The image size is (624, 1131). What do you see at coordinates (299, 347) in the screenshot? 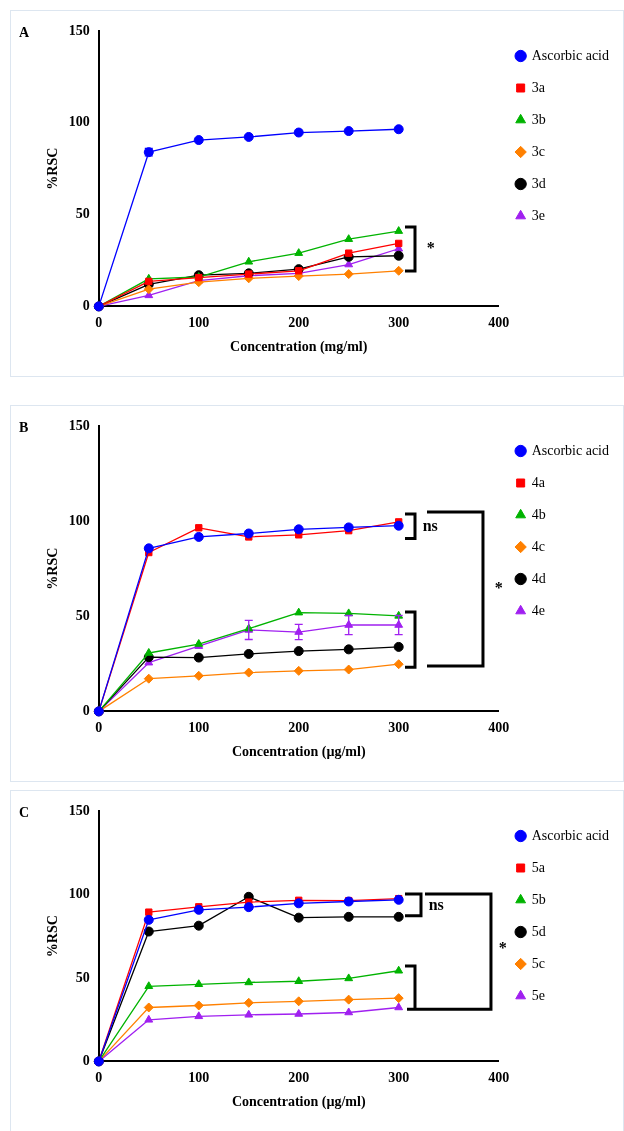
I see `x-axis-title: Concentration (mg/ml)` at bounding box center [299, 347].